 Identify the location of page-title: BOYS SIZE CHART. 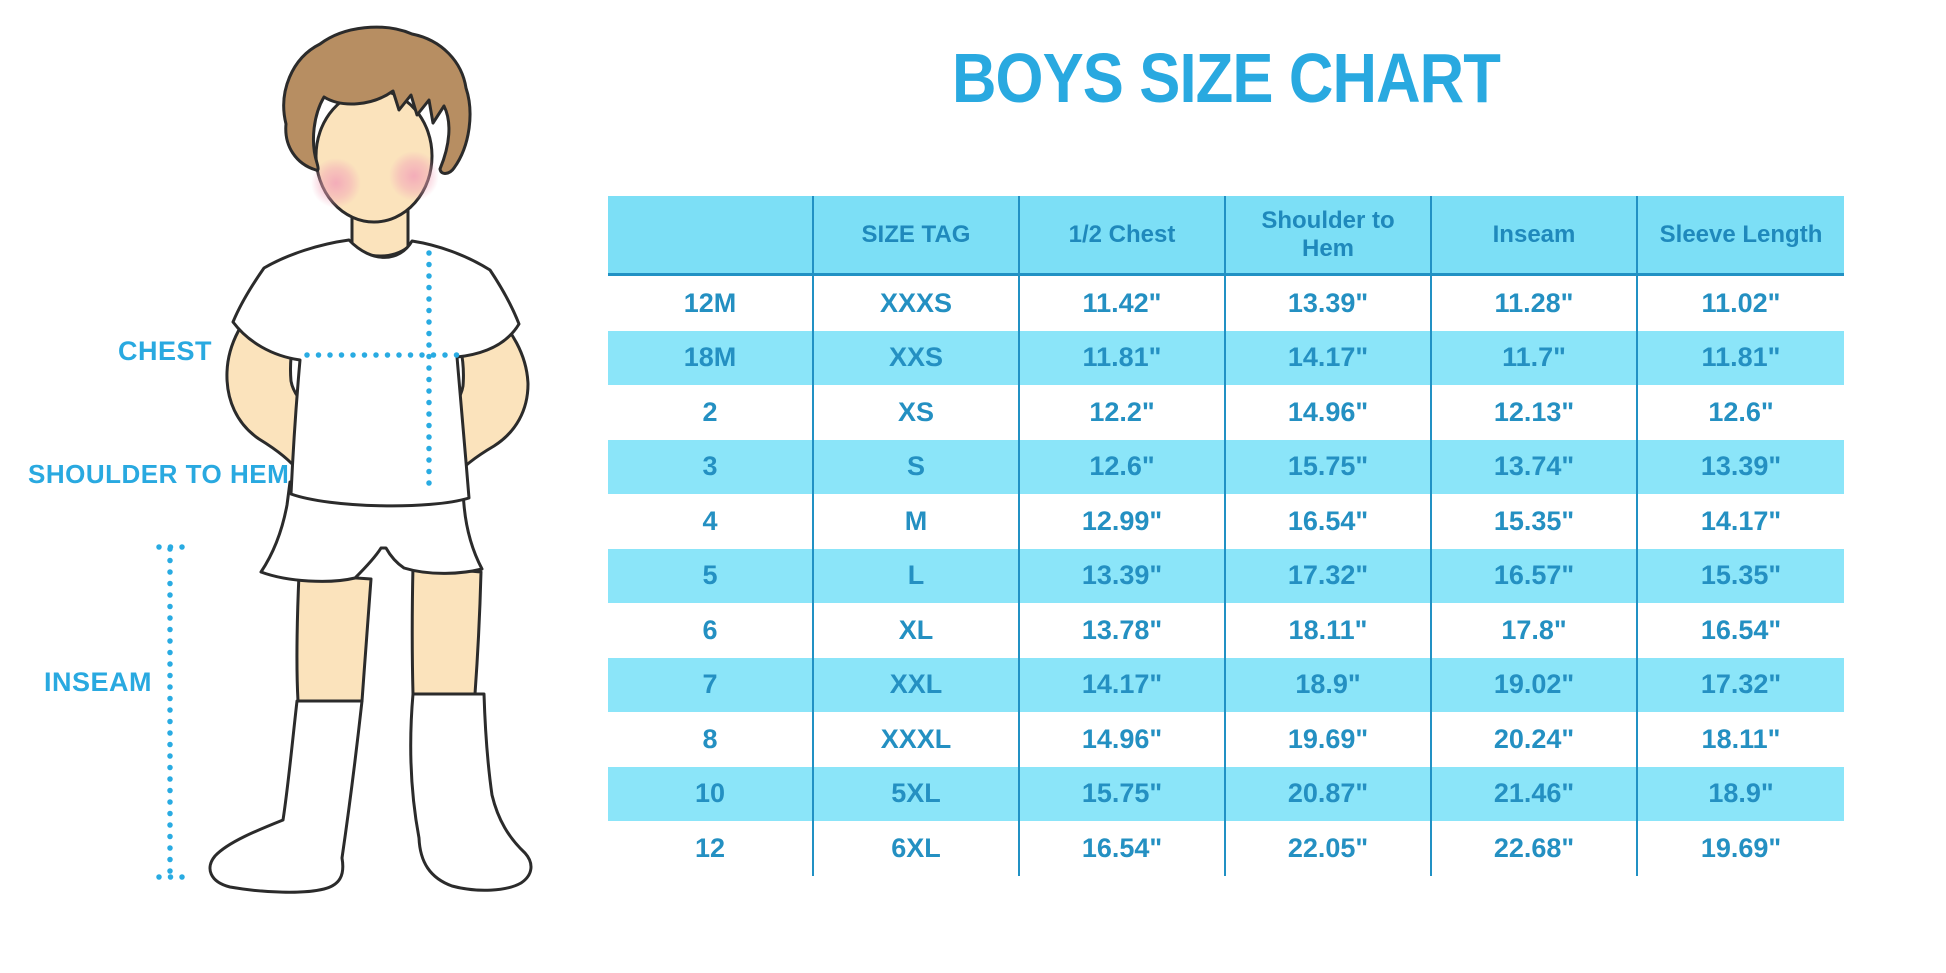
(1226, 78).